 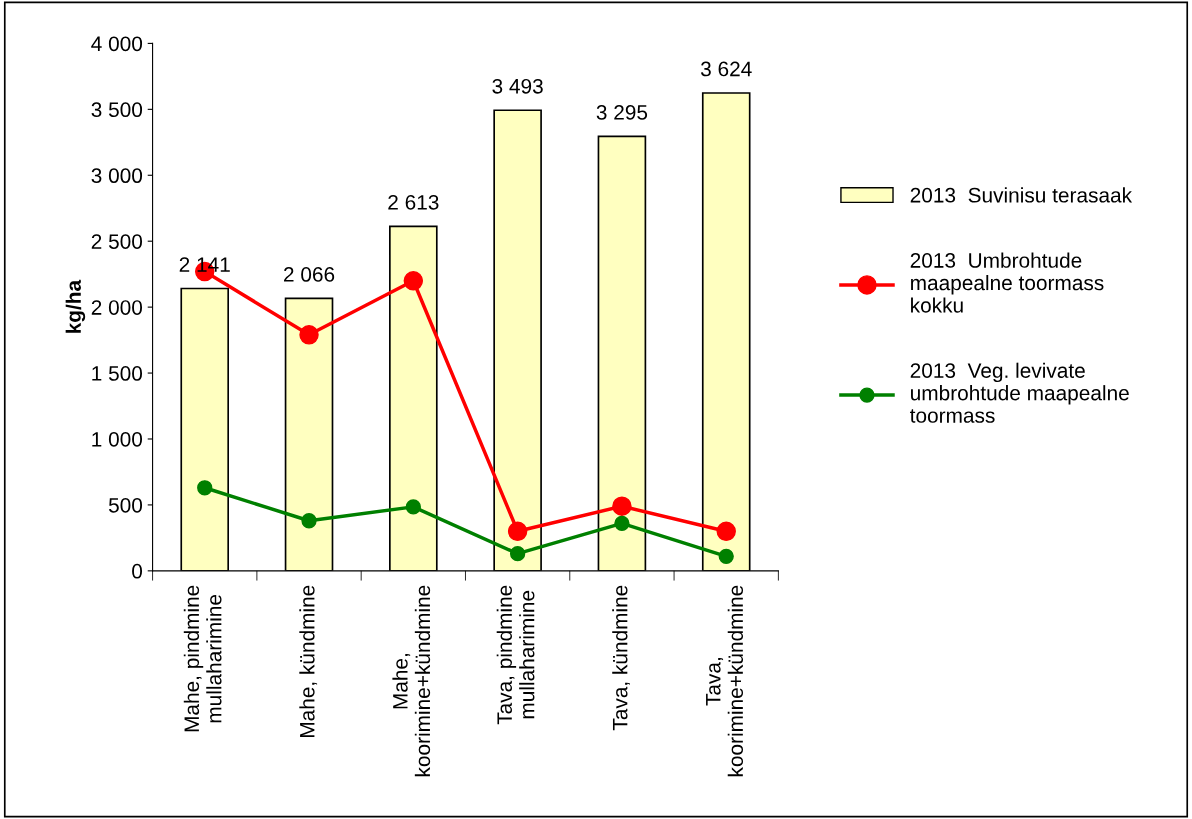 What do you see at coordinates (622, 112) in the screenshot?
I see `data-label: 3 295` at bounding box center [622, 112].